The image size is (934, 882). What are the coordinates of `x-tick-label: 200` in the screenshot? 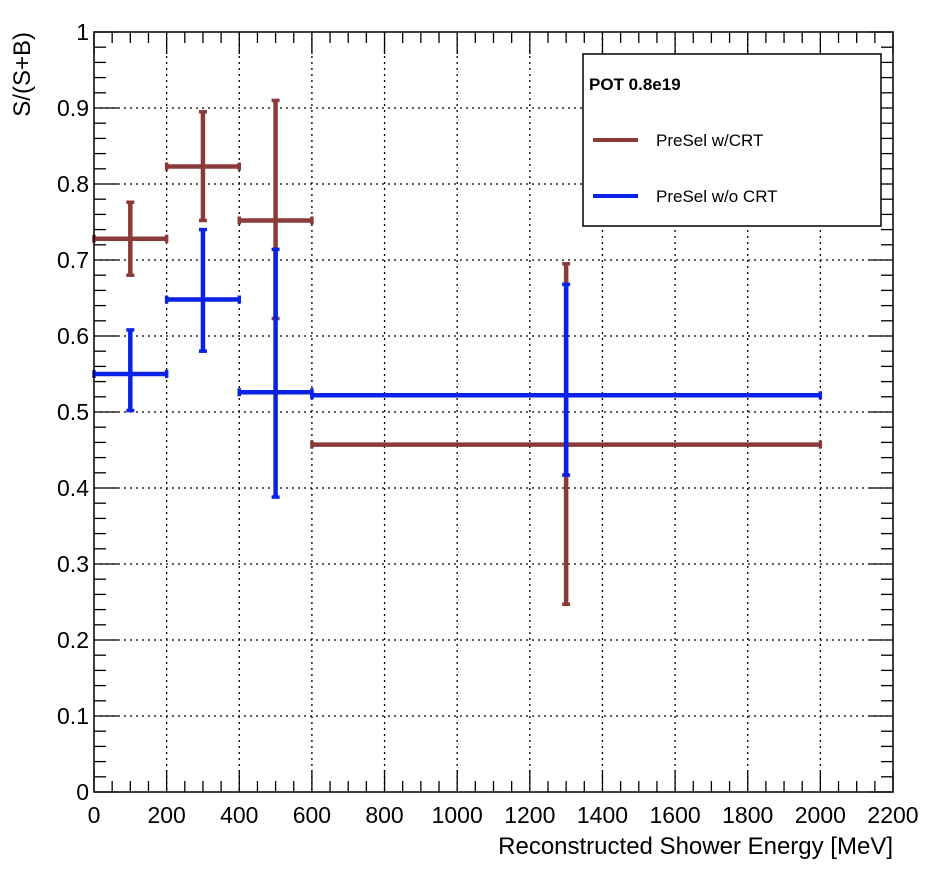 It's located at (166, 815).